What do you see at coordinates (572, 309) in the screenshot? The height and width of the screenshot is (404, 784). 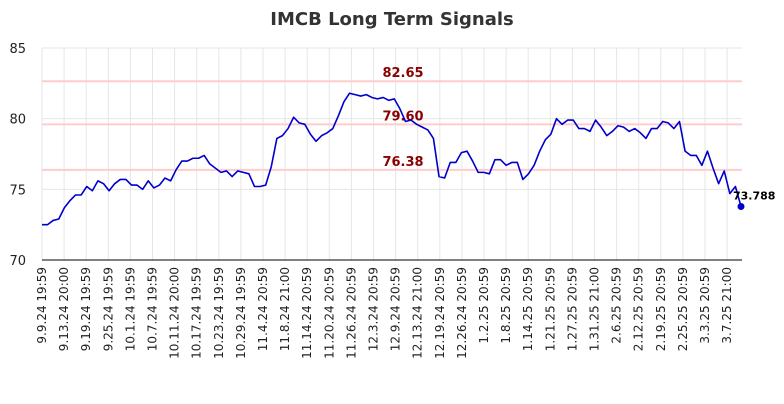 I see `x-tick-label: 1.27.25 20:59` at bounding box center [572, 309].